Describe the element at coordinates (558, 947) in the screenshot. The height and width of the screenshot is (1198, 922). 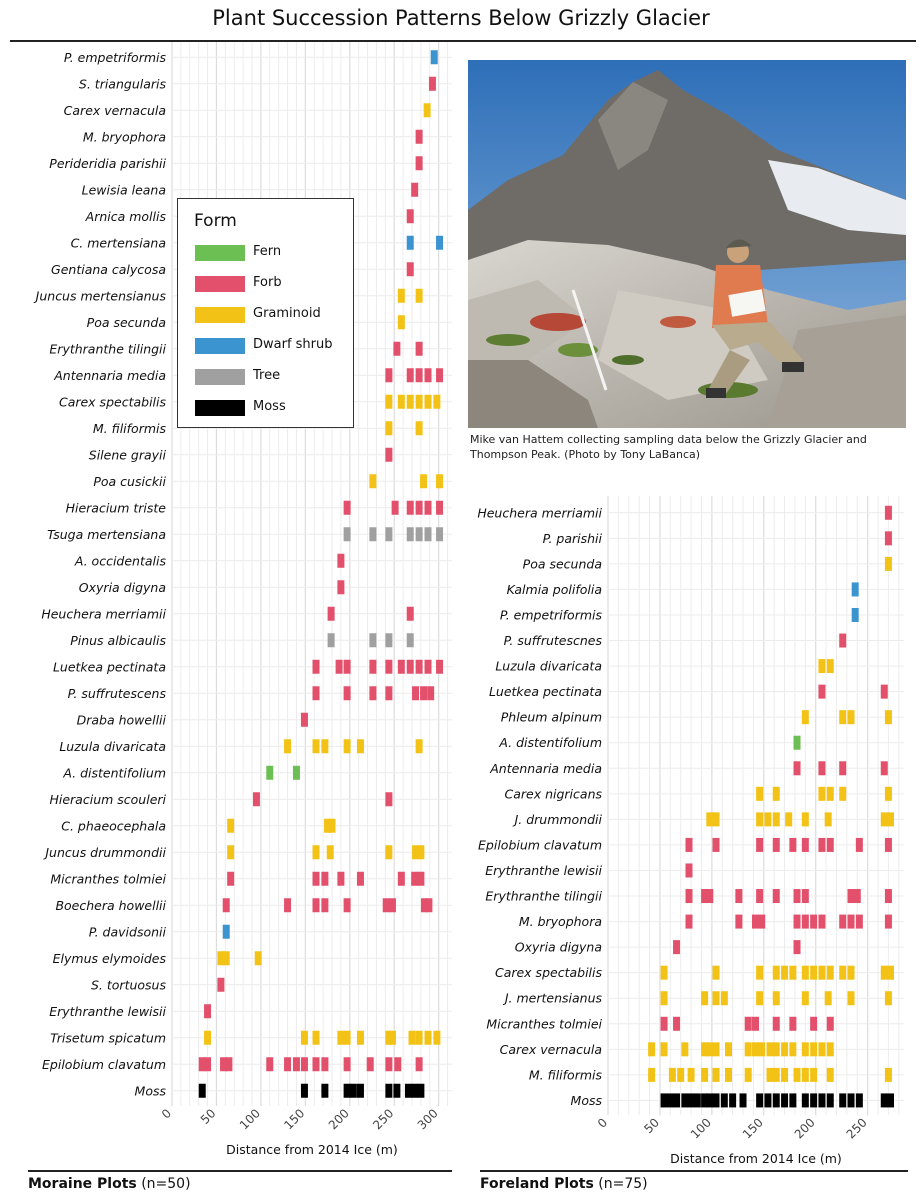
I see `foreland-species-label-oxyria-digyna: Oxyria digyna` at that location.